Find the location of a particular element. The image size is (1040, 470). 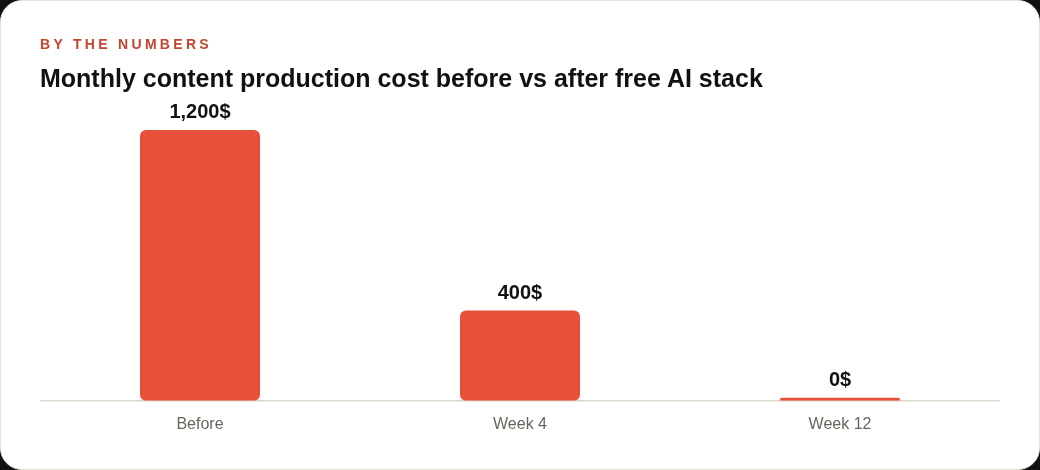

chart-subtitle: BY THE NUMBERS is located at coordinates (126, 44).